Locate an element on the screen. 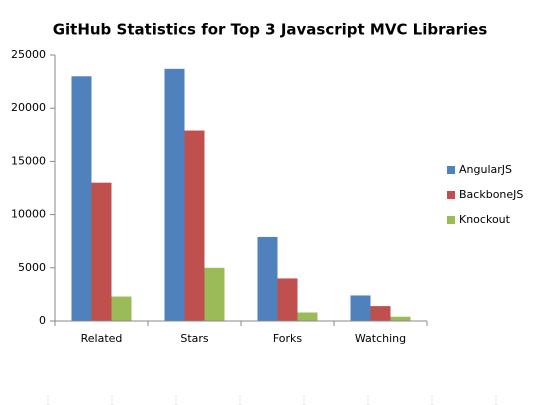  legend-label: BackboneJS is located at coordinates (491, 194).